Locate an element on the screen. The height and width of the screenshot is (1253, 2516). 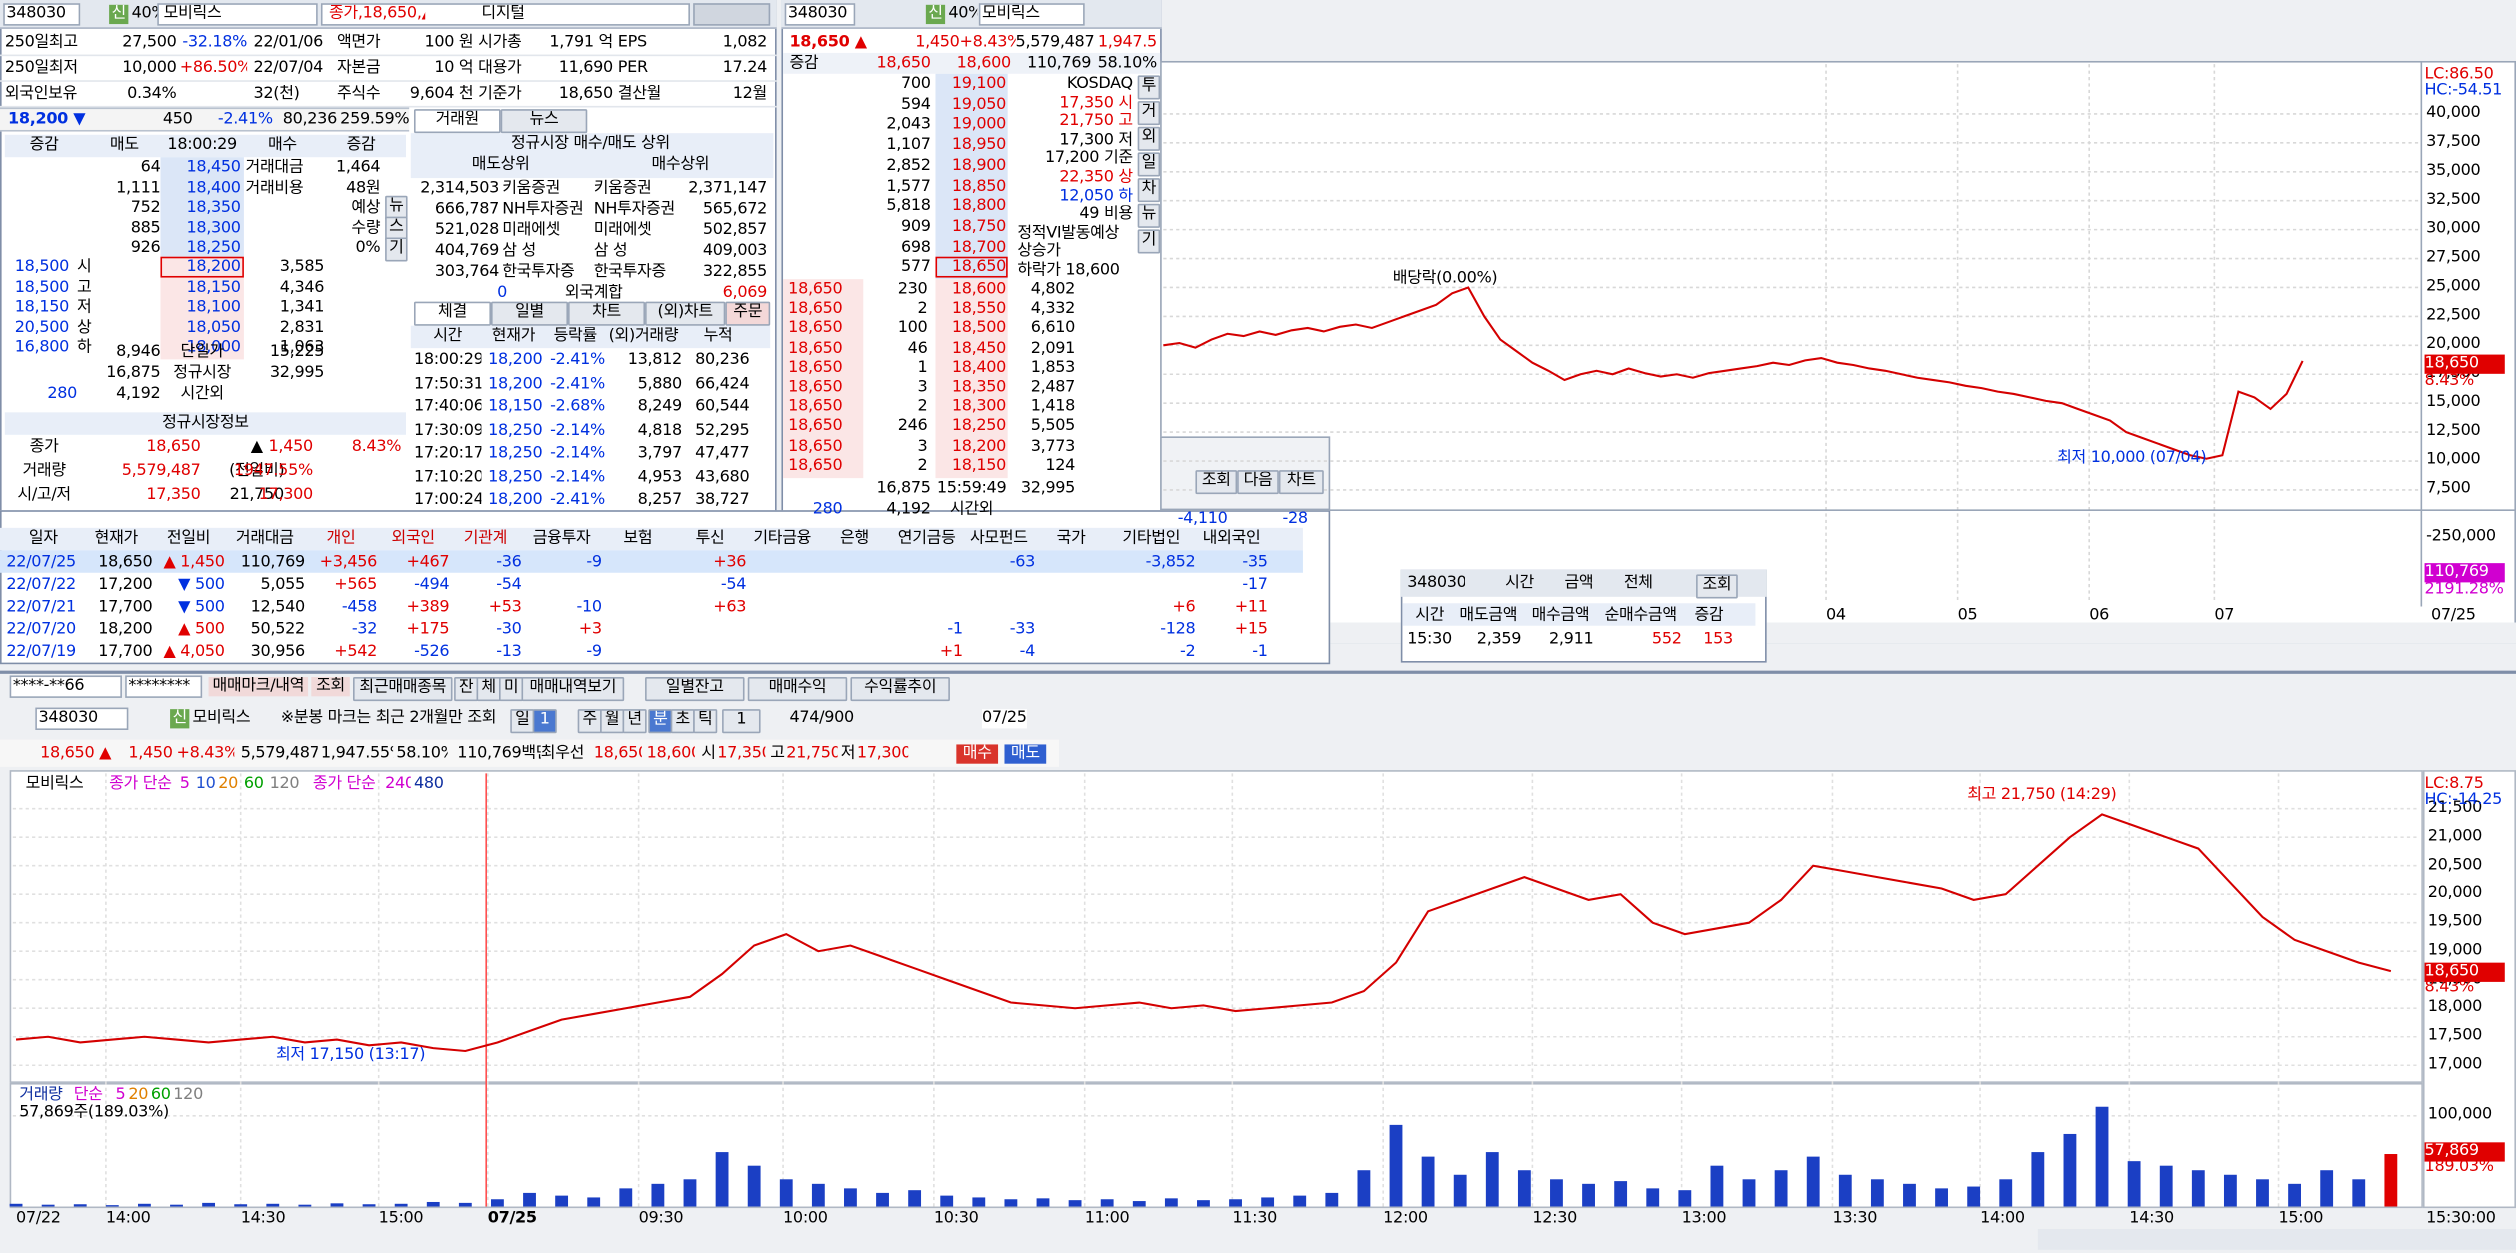
tab: 주문 is located at coordinates (748, 313).